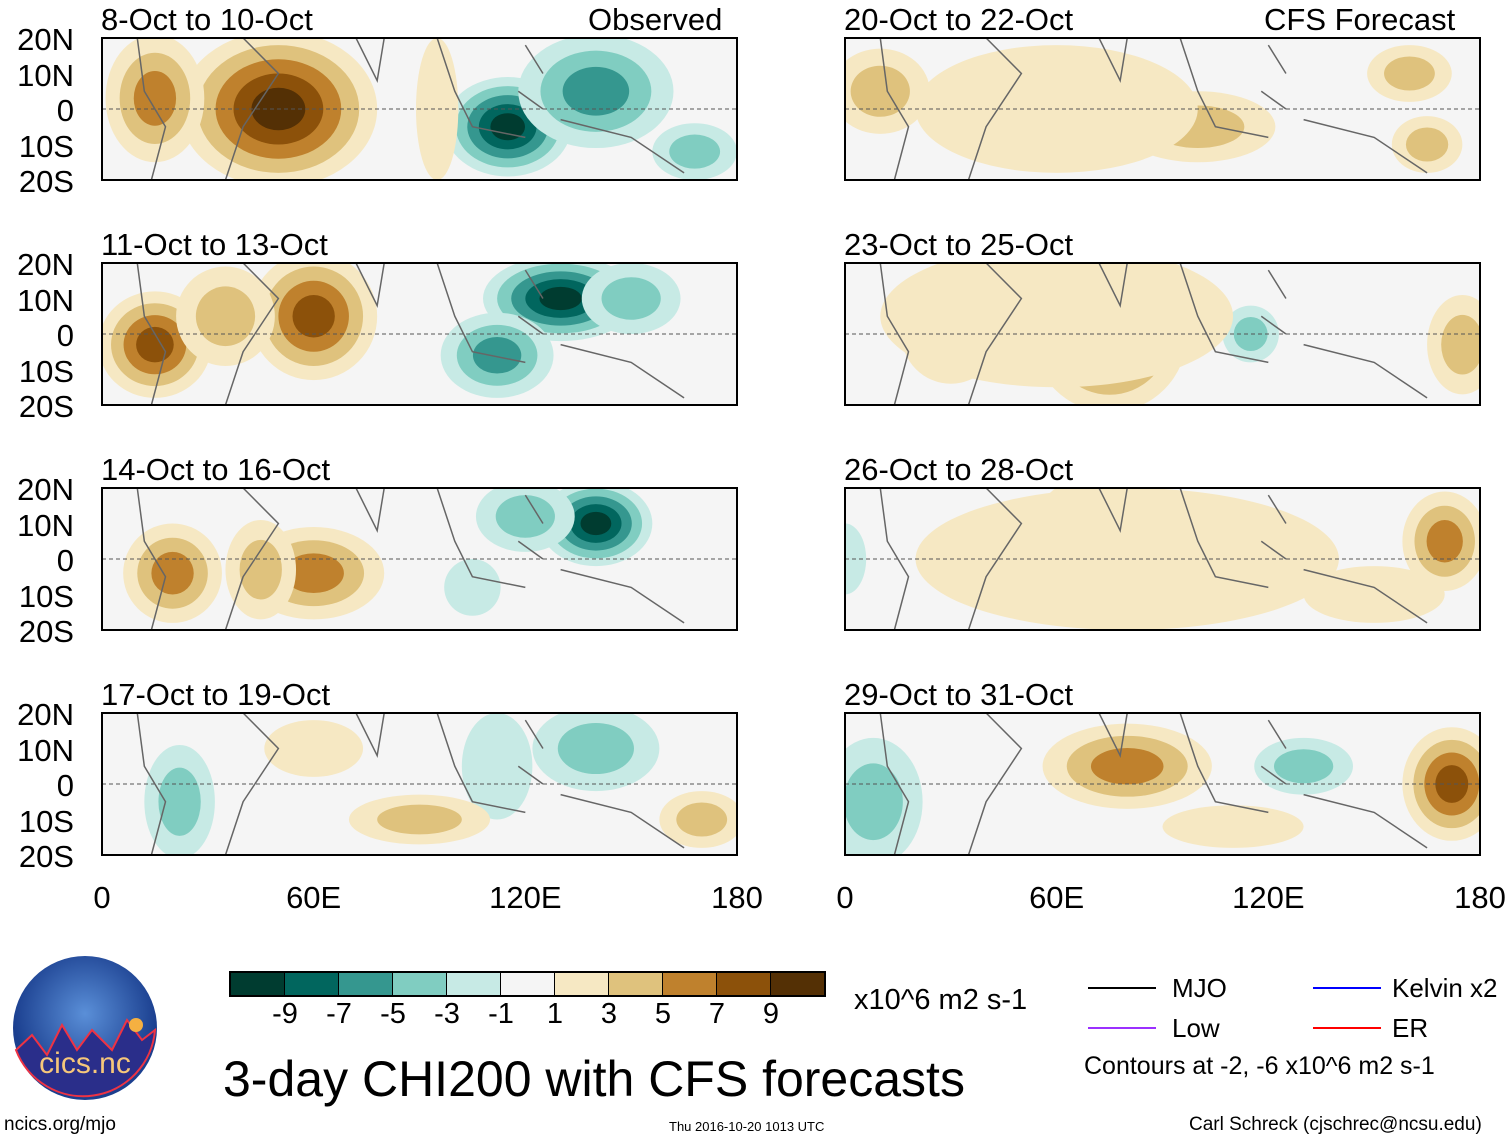 Image resolution: width=1510 pixels, height=1142 pixels. Describe the element at coordinates (959, 694) in the screenshot. I see `panel-title: 29-Oct to 31-Oct` at that location.